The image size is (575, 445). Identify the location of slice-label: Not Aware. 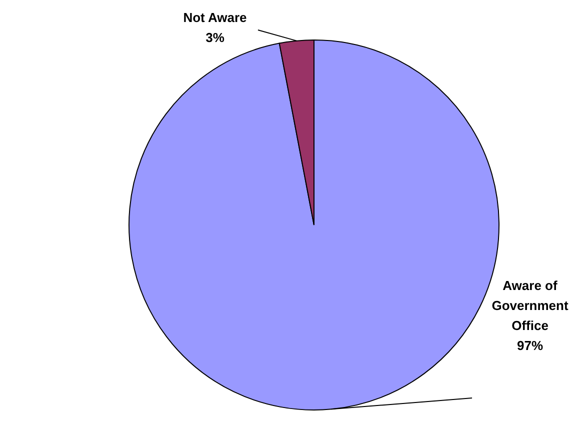
(215, 17).